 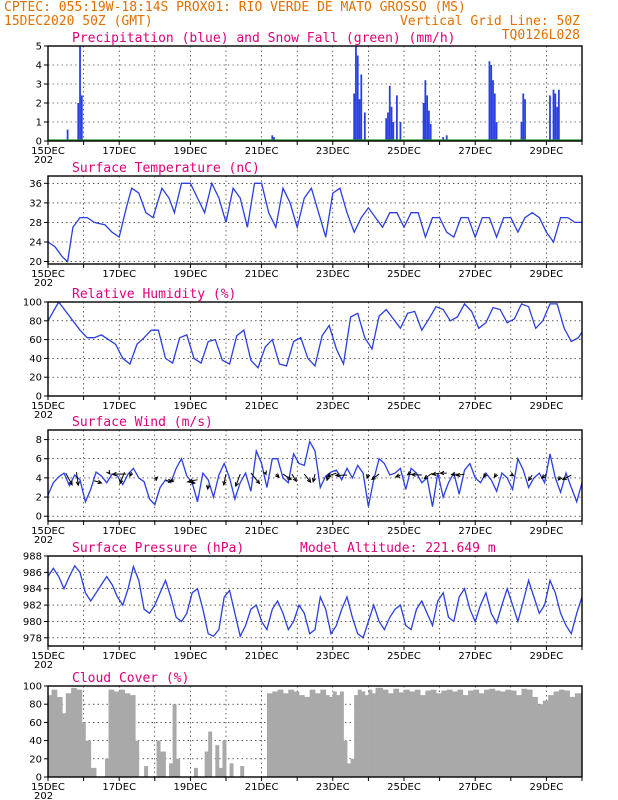 I want to click on x-tick-label: 15DEC, so click(x=48, y=531).